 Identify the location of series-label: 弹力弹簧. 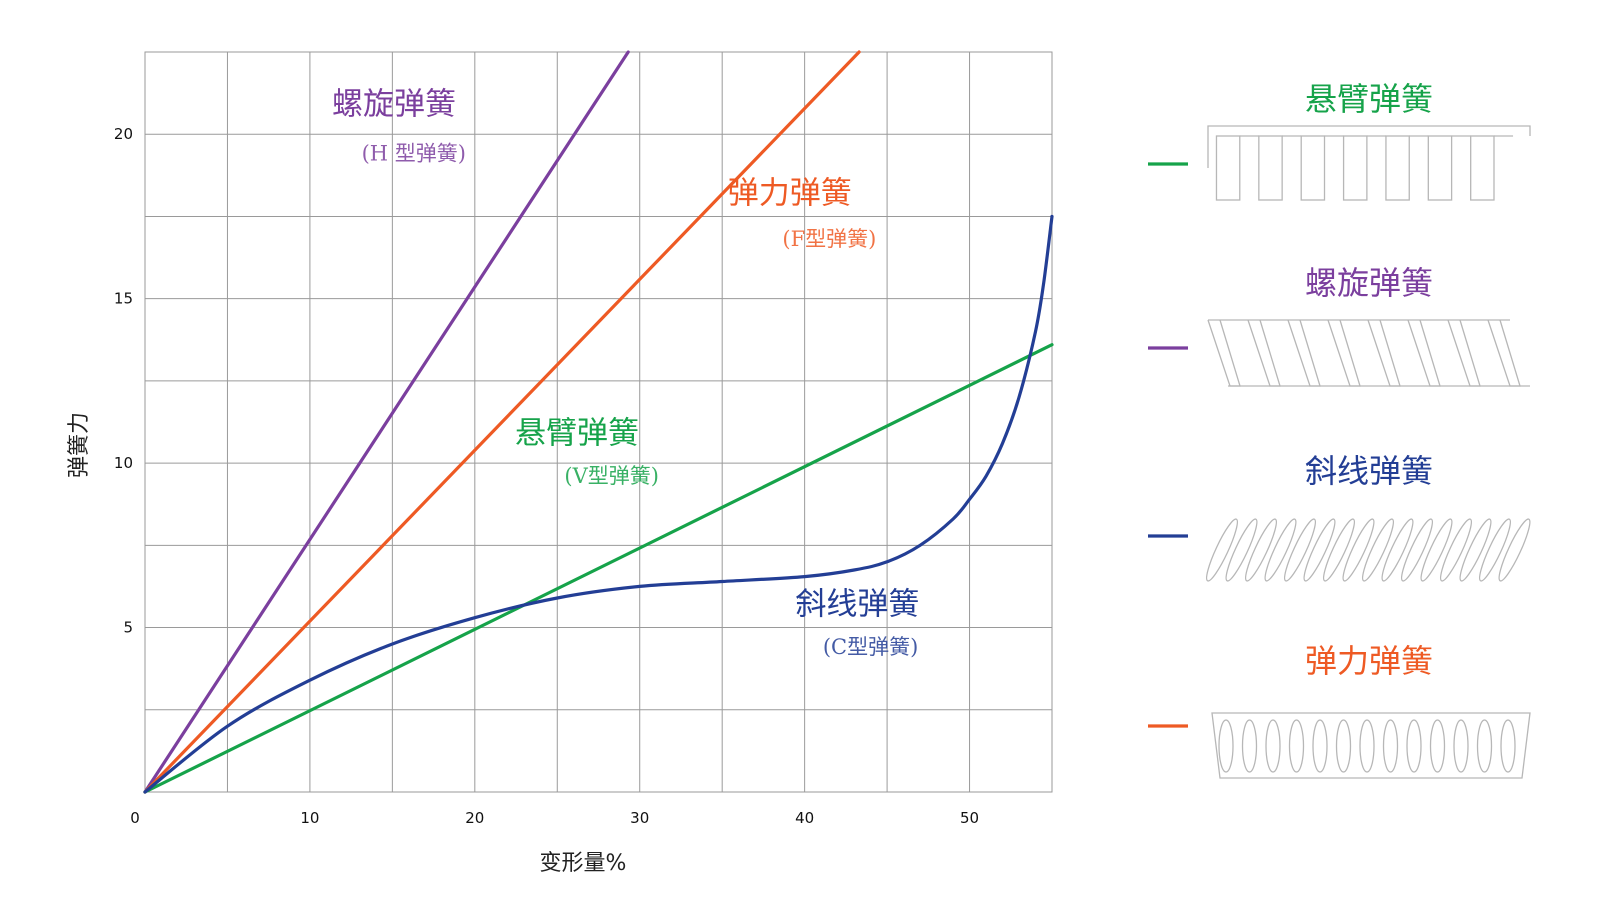
(790, 193).